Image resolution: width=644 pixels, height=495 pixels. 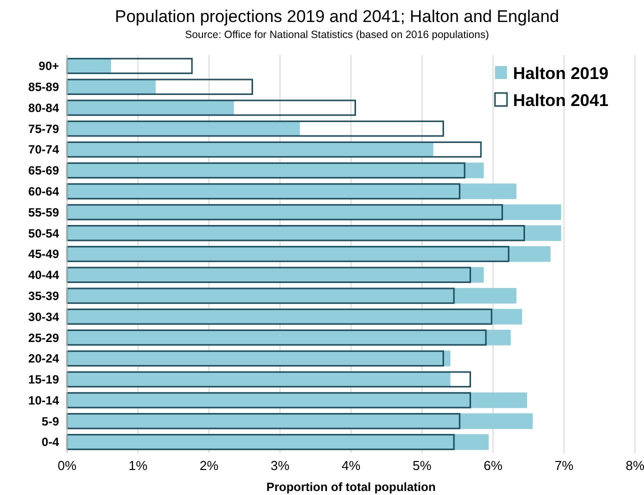 What do you see at coordinates (44, 212) in the screenshot?
I see `y-tick-label: 55-59` at bounding box center [44, 212].